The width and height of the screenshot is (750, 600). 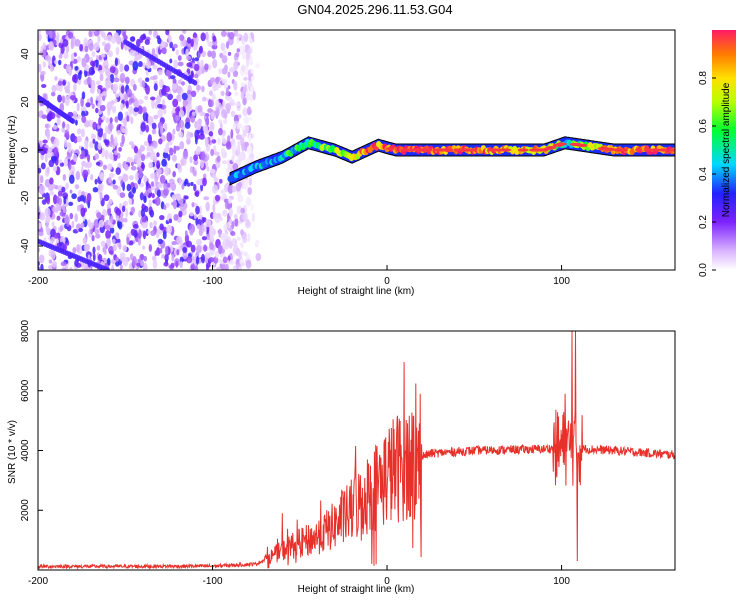 I want to click on snr-x-label: Height of straight line (km), so click(x=356, y=589).